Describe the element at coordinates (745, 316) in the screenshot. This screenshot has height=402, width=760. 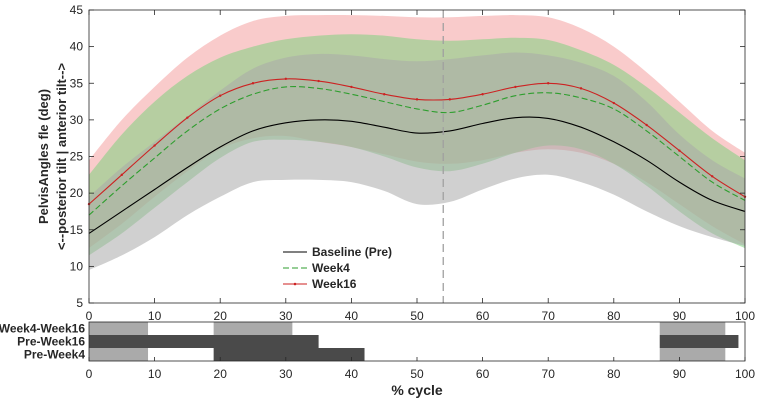
I see `x-tick-label: 100` at that location.